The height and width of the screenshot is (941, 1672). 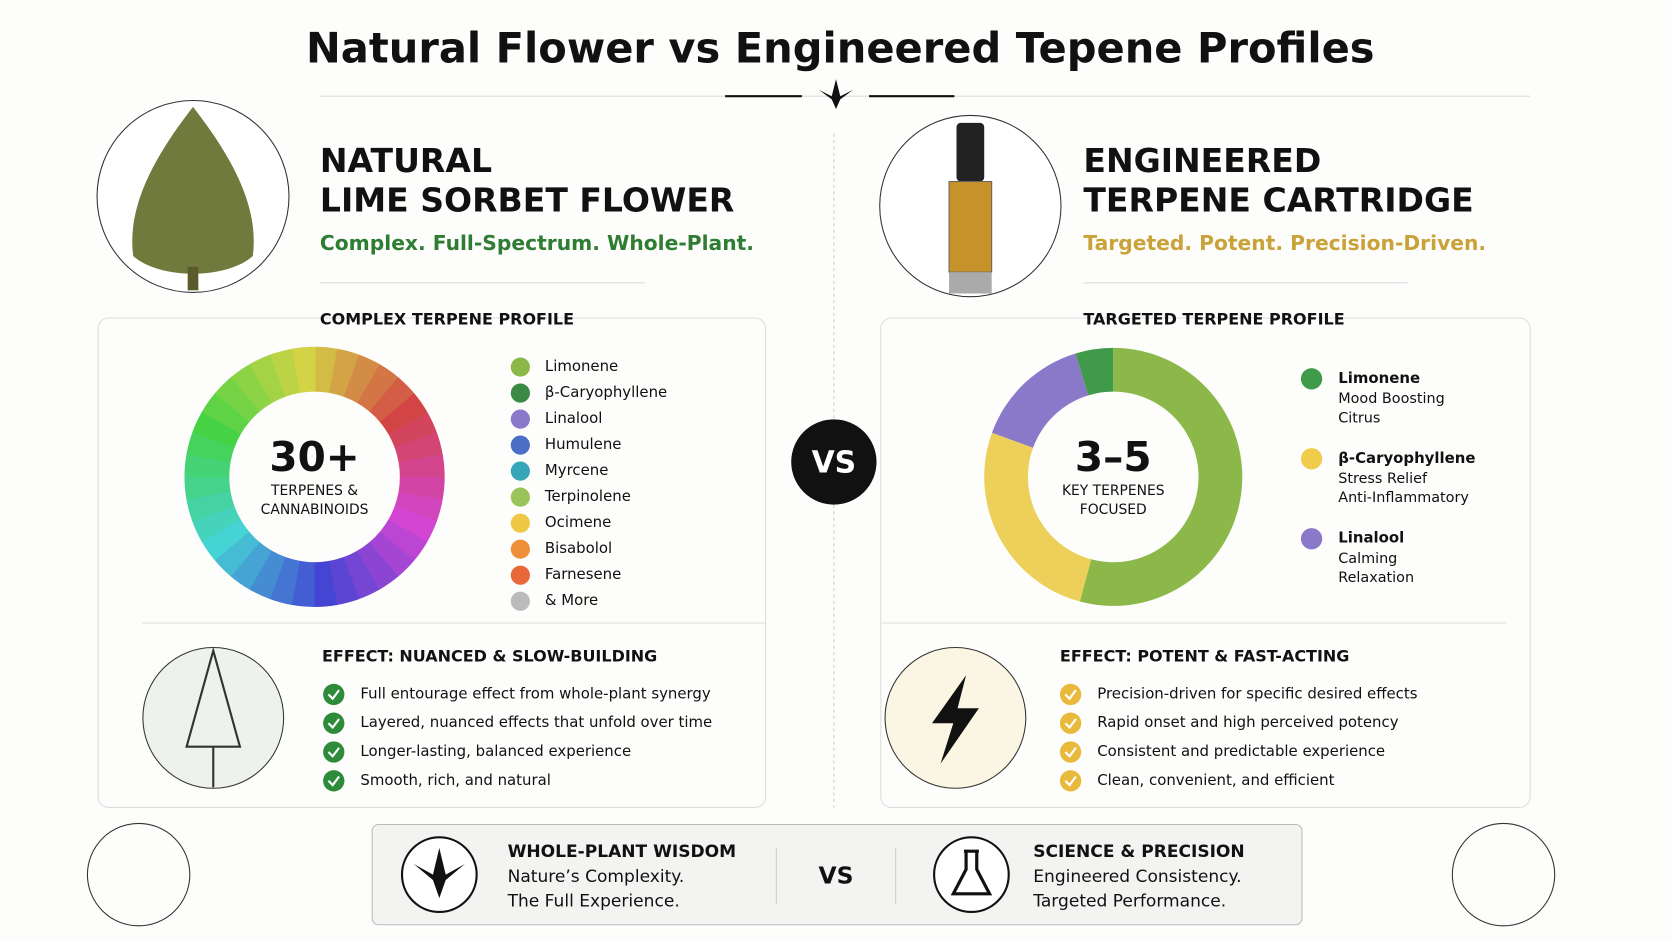 I want to click on flask-icon, so click(x=971, y=875).